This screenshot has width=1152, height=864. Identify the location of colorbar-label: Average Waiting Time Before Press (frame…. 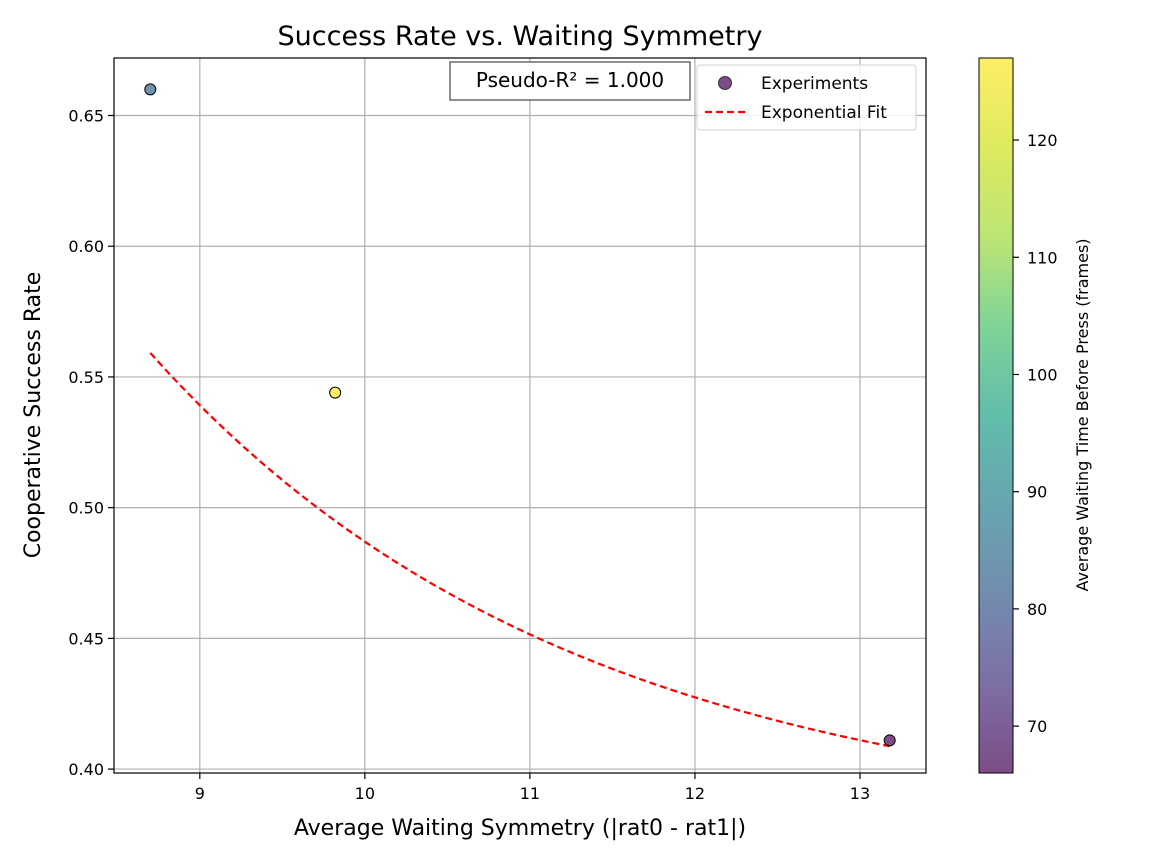
(1082, 414).